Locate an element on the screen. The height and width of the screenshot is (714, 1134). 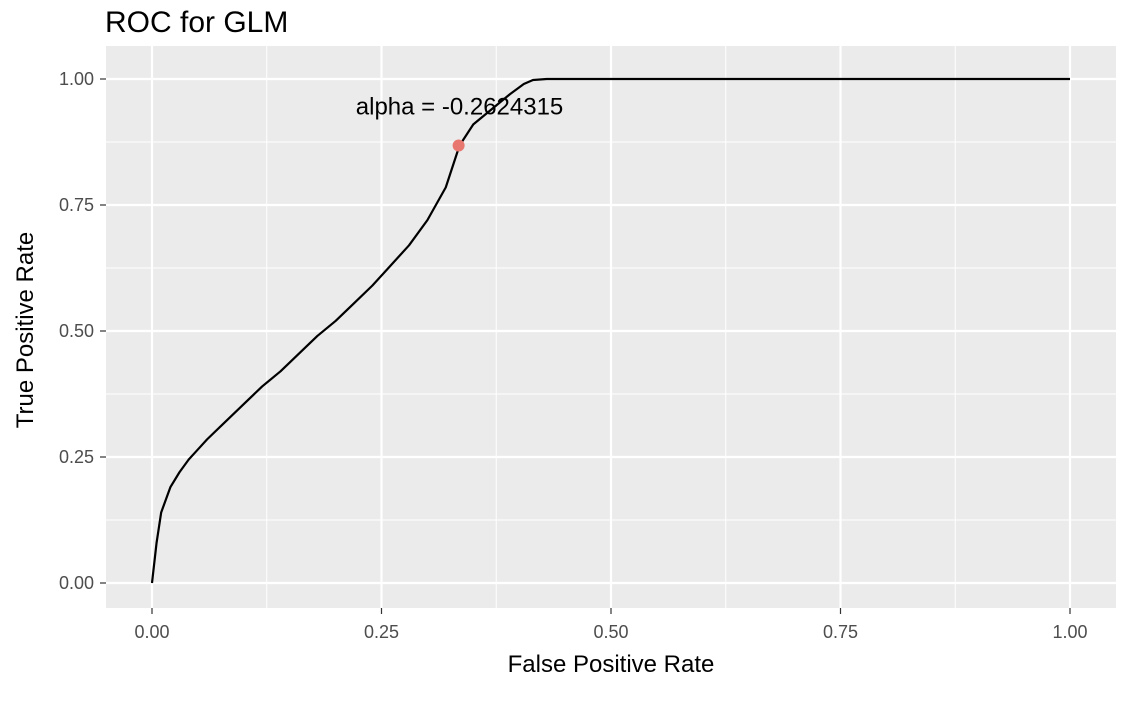
y-axis-title: True Positive Rate is located at coordinates (25, 330).